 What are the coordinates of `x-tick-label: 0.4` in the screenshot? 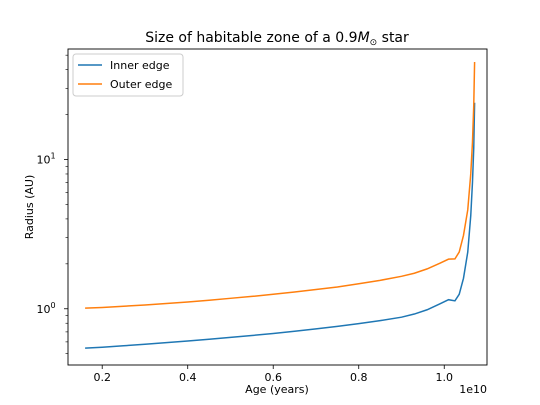 It's located at (188, 377).